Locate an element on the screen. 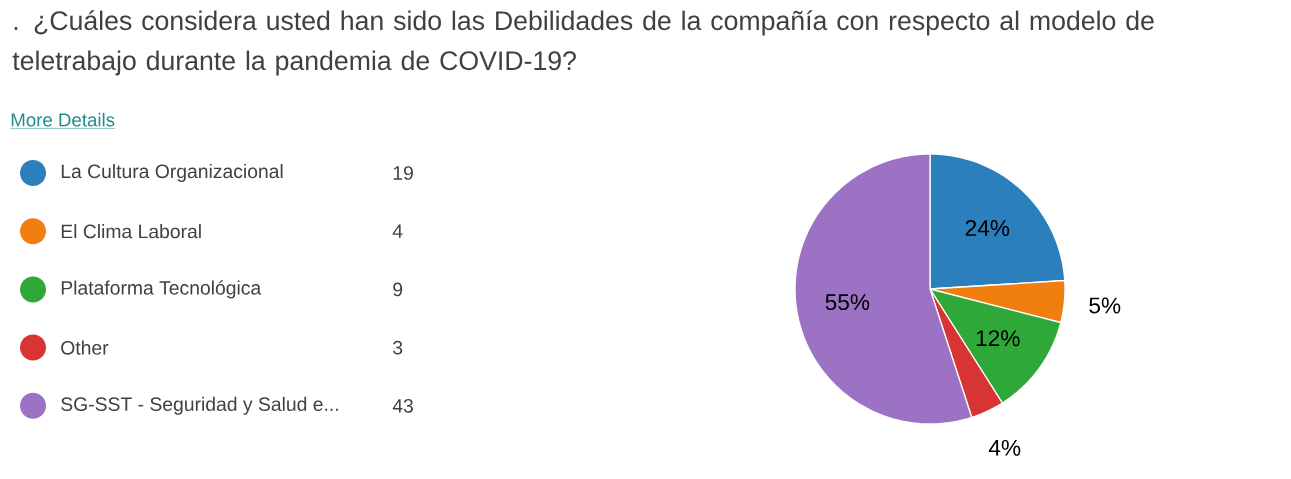  data-label: 12% is located at coordinates (998, 338).